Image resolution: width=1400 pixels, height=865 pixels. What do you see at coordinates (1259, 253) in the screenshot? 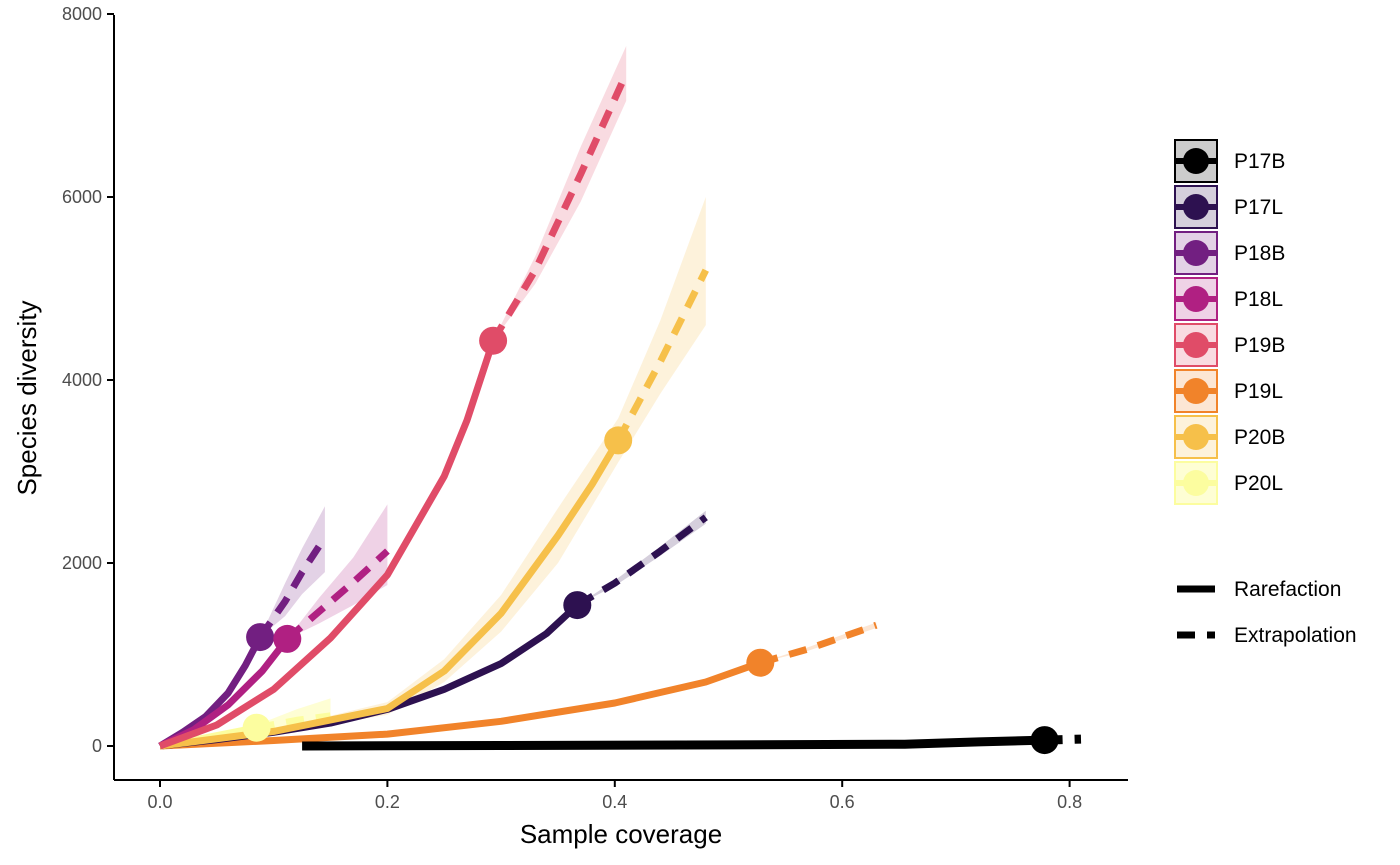
I see `legend-label: P18B` at bounding box center [1259, 253].